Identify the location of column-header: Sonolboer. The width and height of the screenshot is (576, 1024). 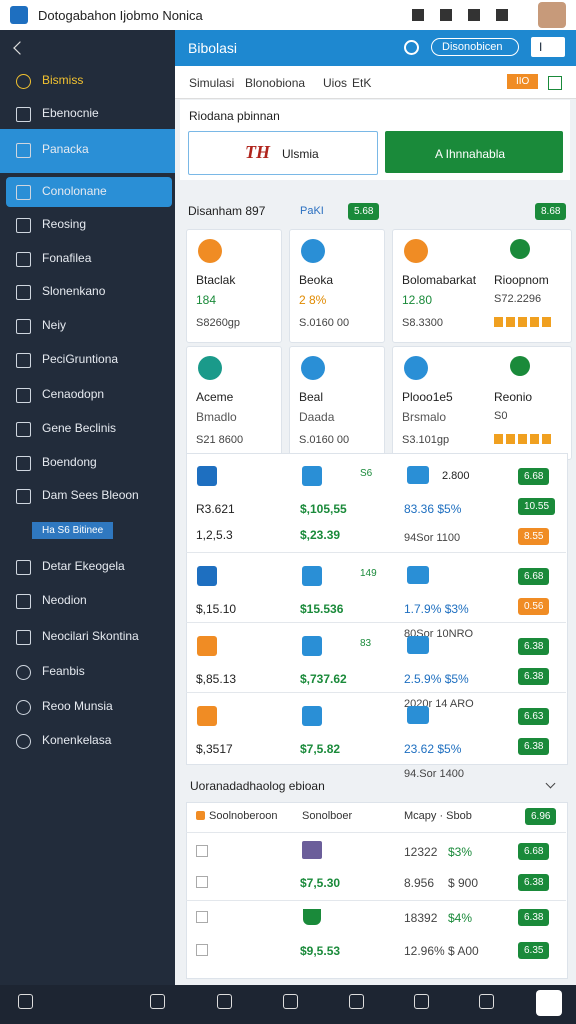
(327, 816).